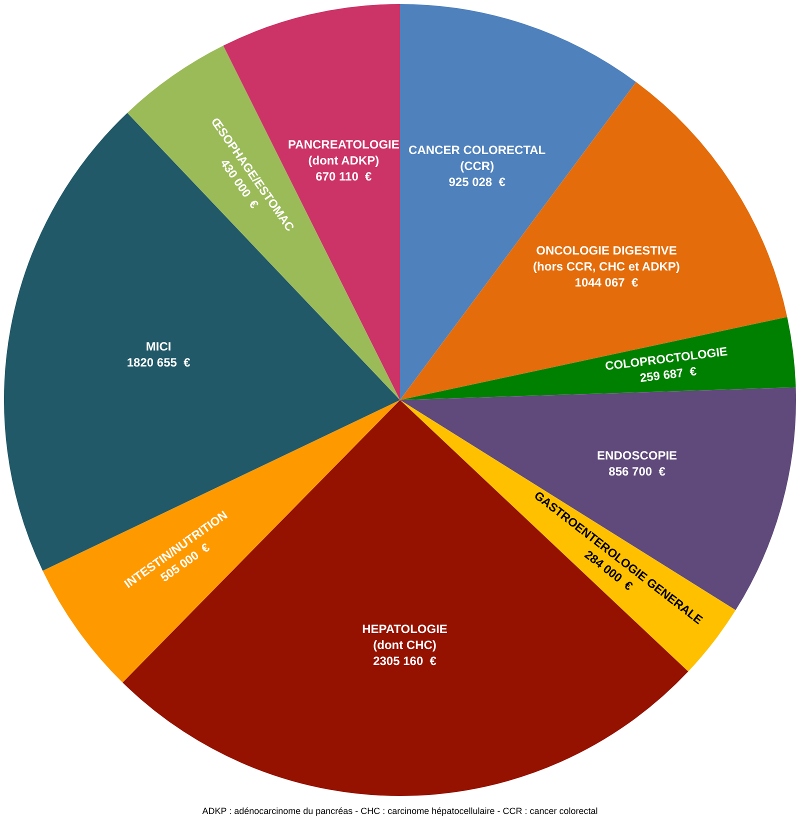 The height and width of the screenshot is (824, 800). Describe the element at coordinates (405, 661) in the screenshot. I see `data-label: 2305 160 €` at that location.